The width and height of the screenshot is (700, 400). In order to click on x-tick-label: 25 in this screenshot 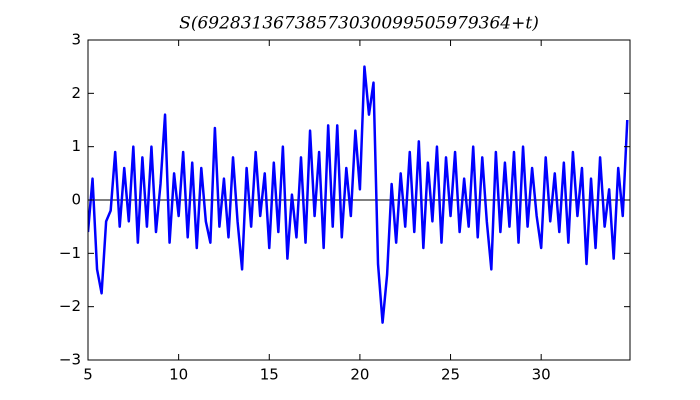, I will do `click(450, 375)`.